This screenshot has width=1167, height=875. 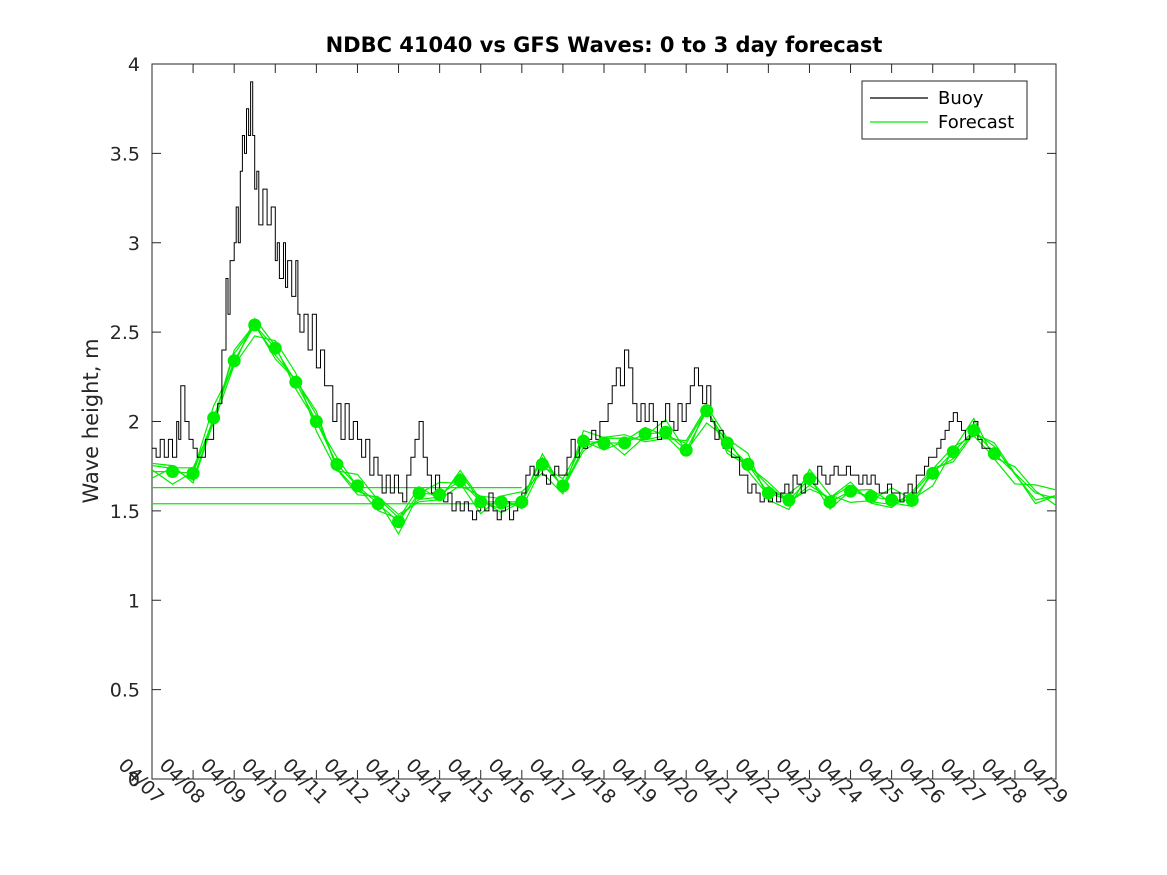 I want to click on x-tick-label: 04/27, so click(x=963, y=781).